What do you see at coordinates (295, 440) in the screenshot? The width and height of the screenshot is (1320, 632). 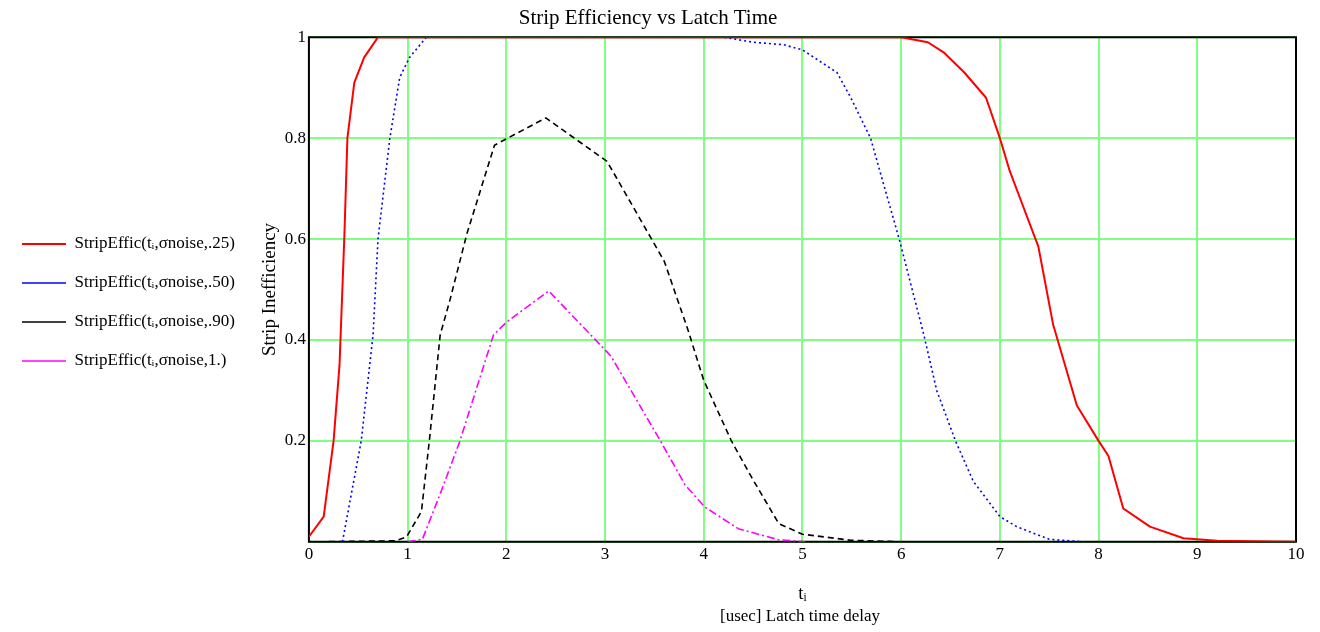 I see `y-tick-label: 0.2` at bounding box center [295, 440].